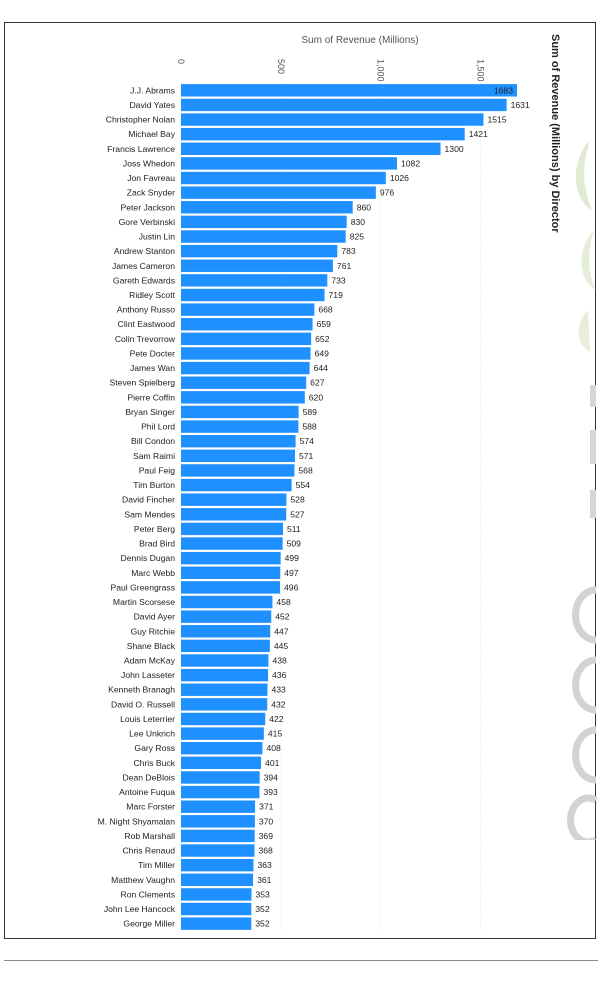  I want to click on data-label: 1683, so click(503, 90).